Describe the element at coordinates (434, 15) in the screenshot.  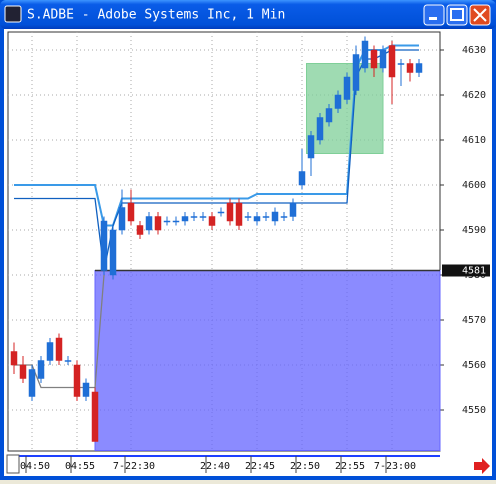
I see `minimize-button` at that location.